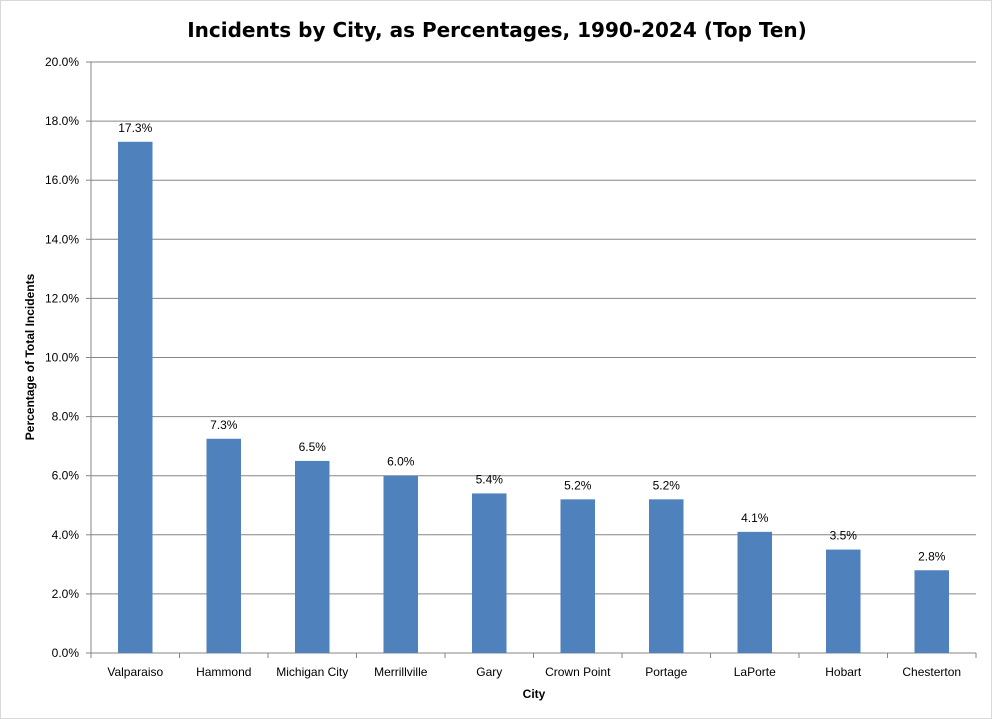 The height and width of the screenshot is (719, 992). What do you see at coordinates (490, 479) in the screenshot?
I see `data-label: 5.4%` at bounding box center [490, 479].